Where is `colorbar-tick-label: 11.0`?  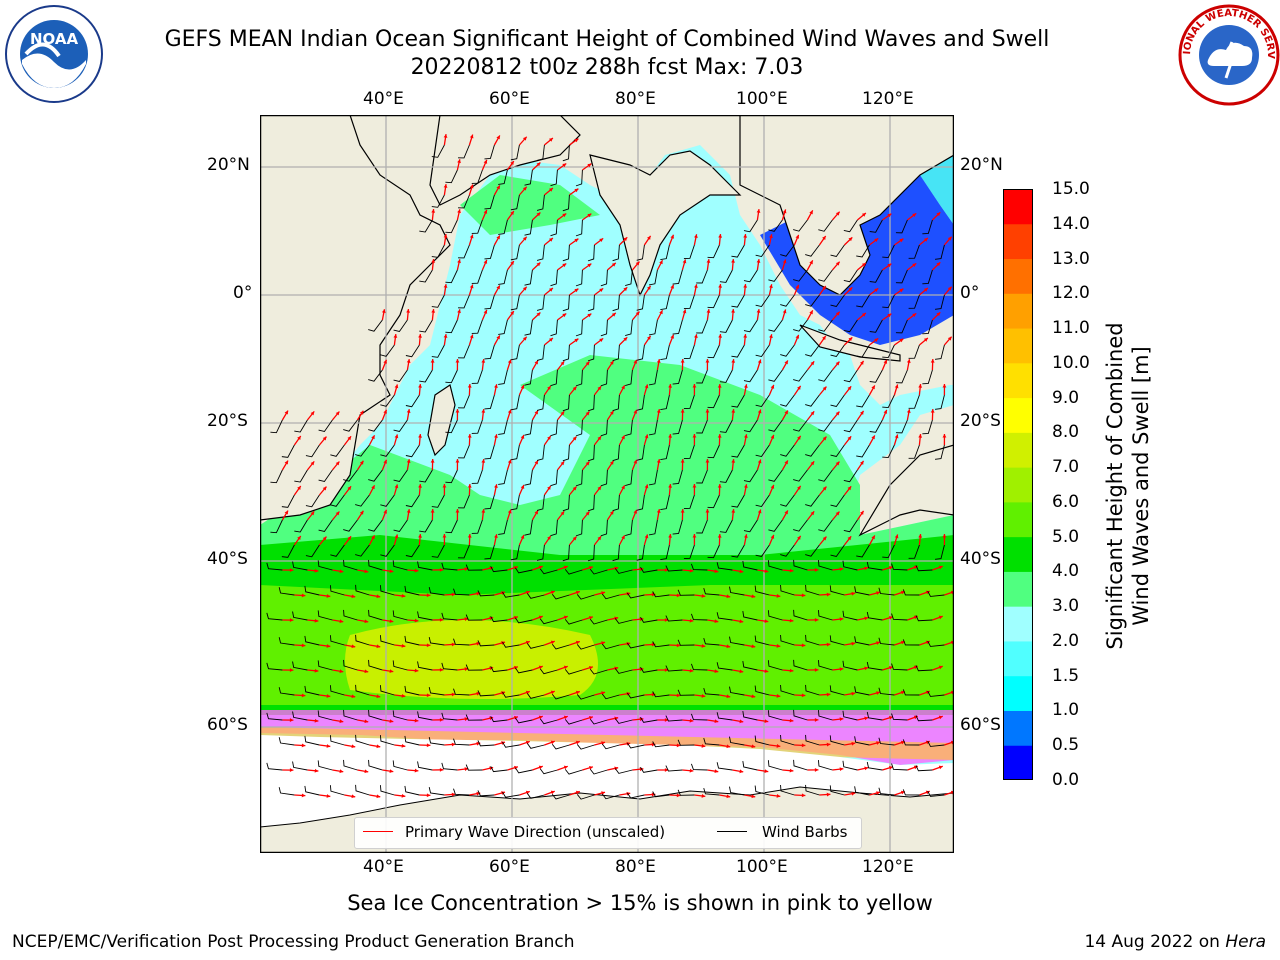
colorbar-tick-label: 11.0 is located at coordinates (1071, 328).